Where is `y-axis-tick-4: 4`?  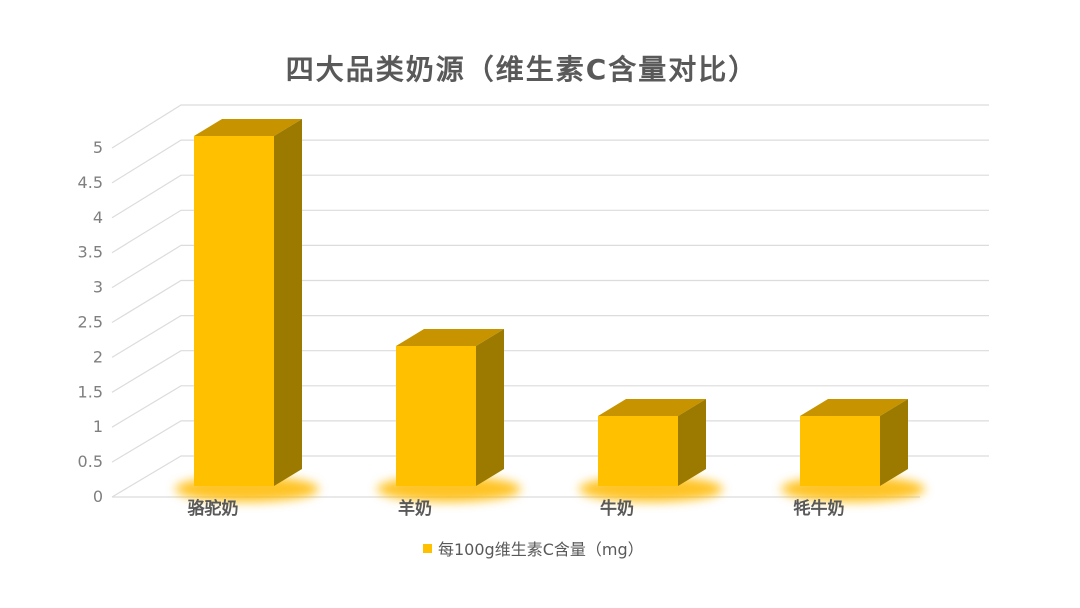
y-axis-tick-4: 4 is located at coordinates (98, 217).